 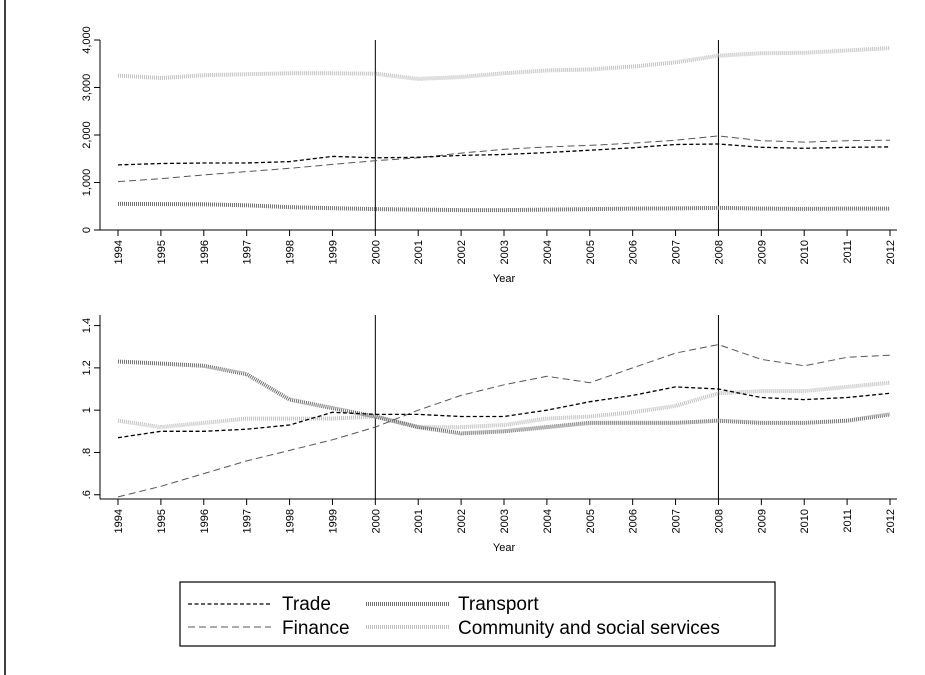 I want to click on legend-label-finance: Finance, so click(x=316, y=628).